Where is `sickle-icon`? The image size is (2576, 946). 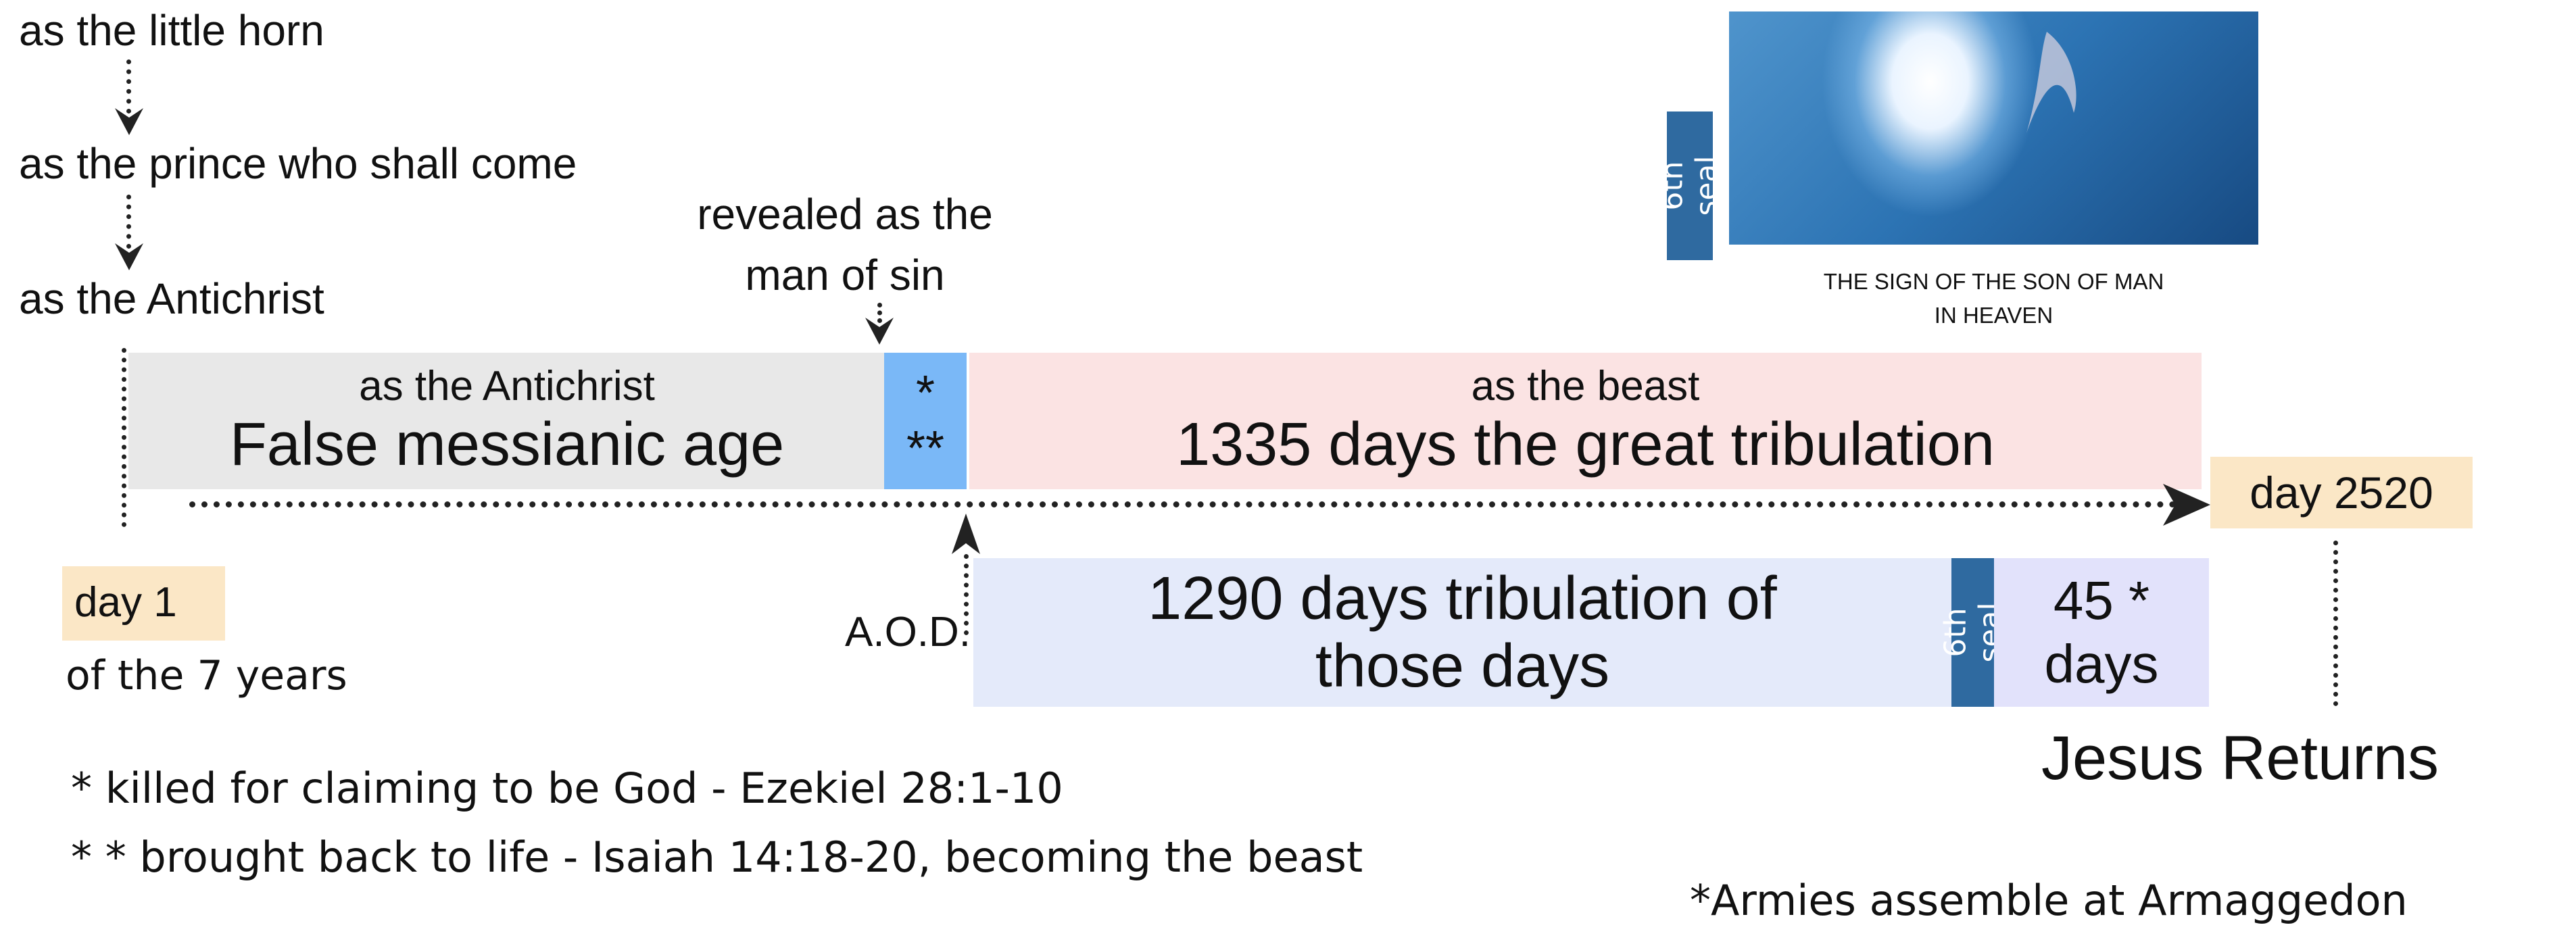 sickle-icon is located at coordinates (2051, 82).